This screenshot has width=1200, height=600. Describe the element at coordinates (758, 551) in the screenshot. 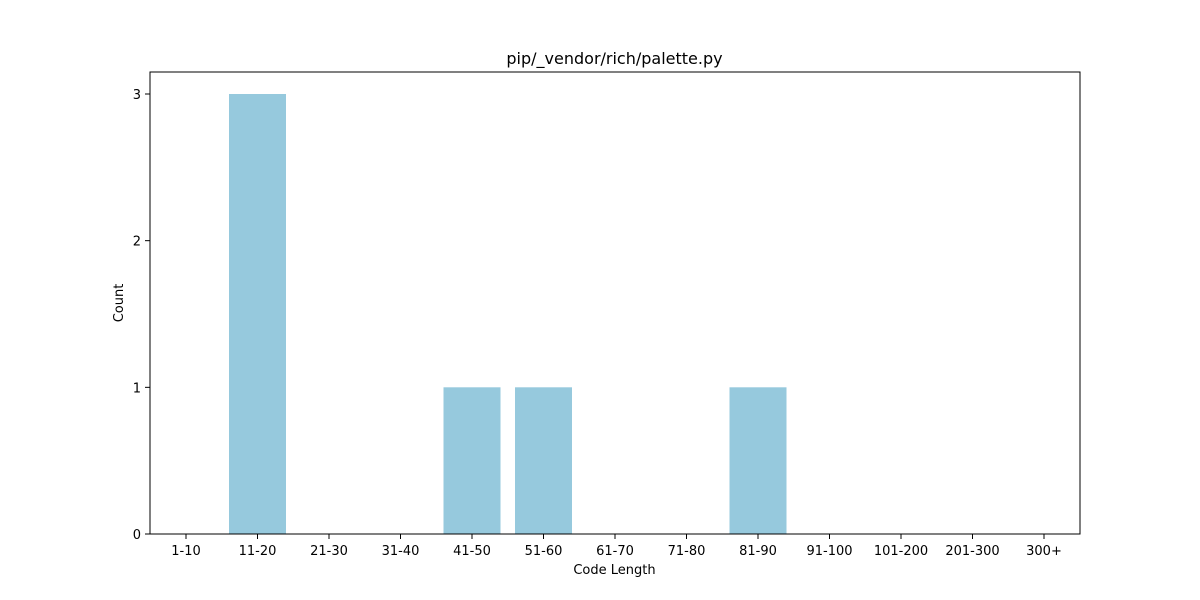

I see `x-tick-label: 81-90` at that location.